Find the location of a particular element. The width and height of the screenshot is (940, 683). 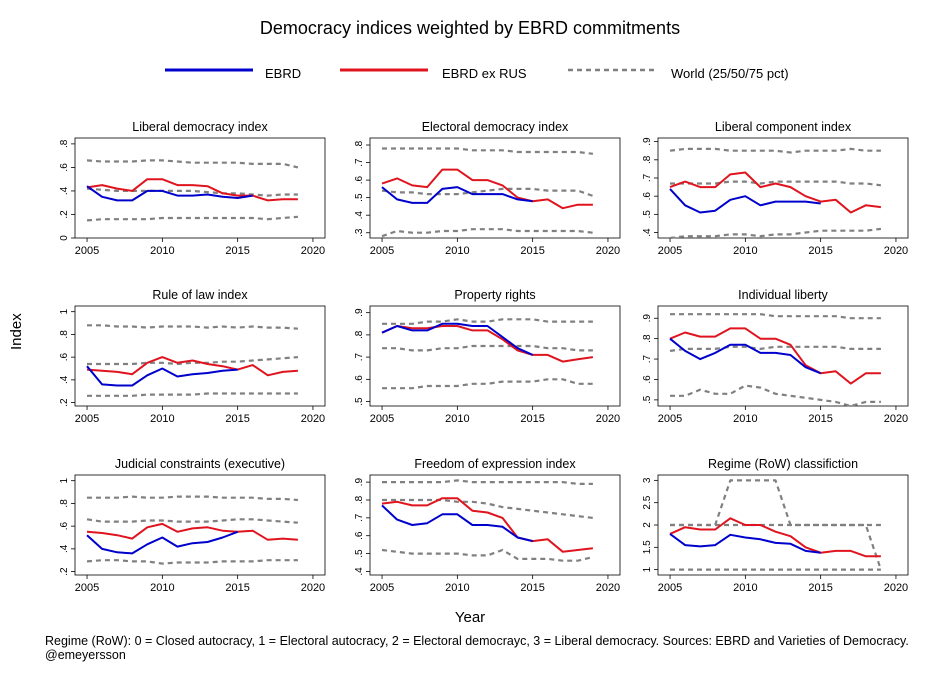

y-axis-title: Index is located at coordinates (16, 331).